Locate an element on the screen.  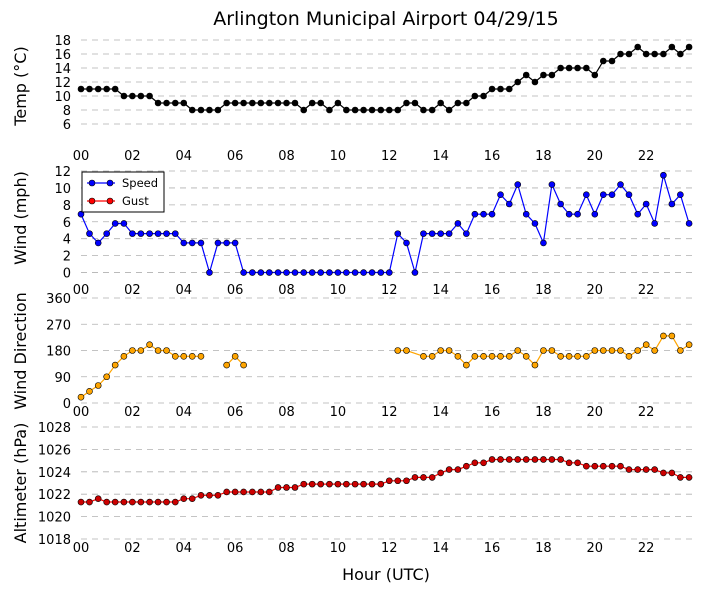
x-tick-label: 08 is located at coordinates (286, 548).